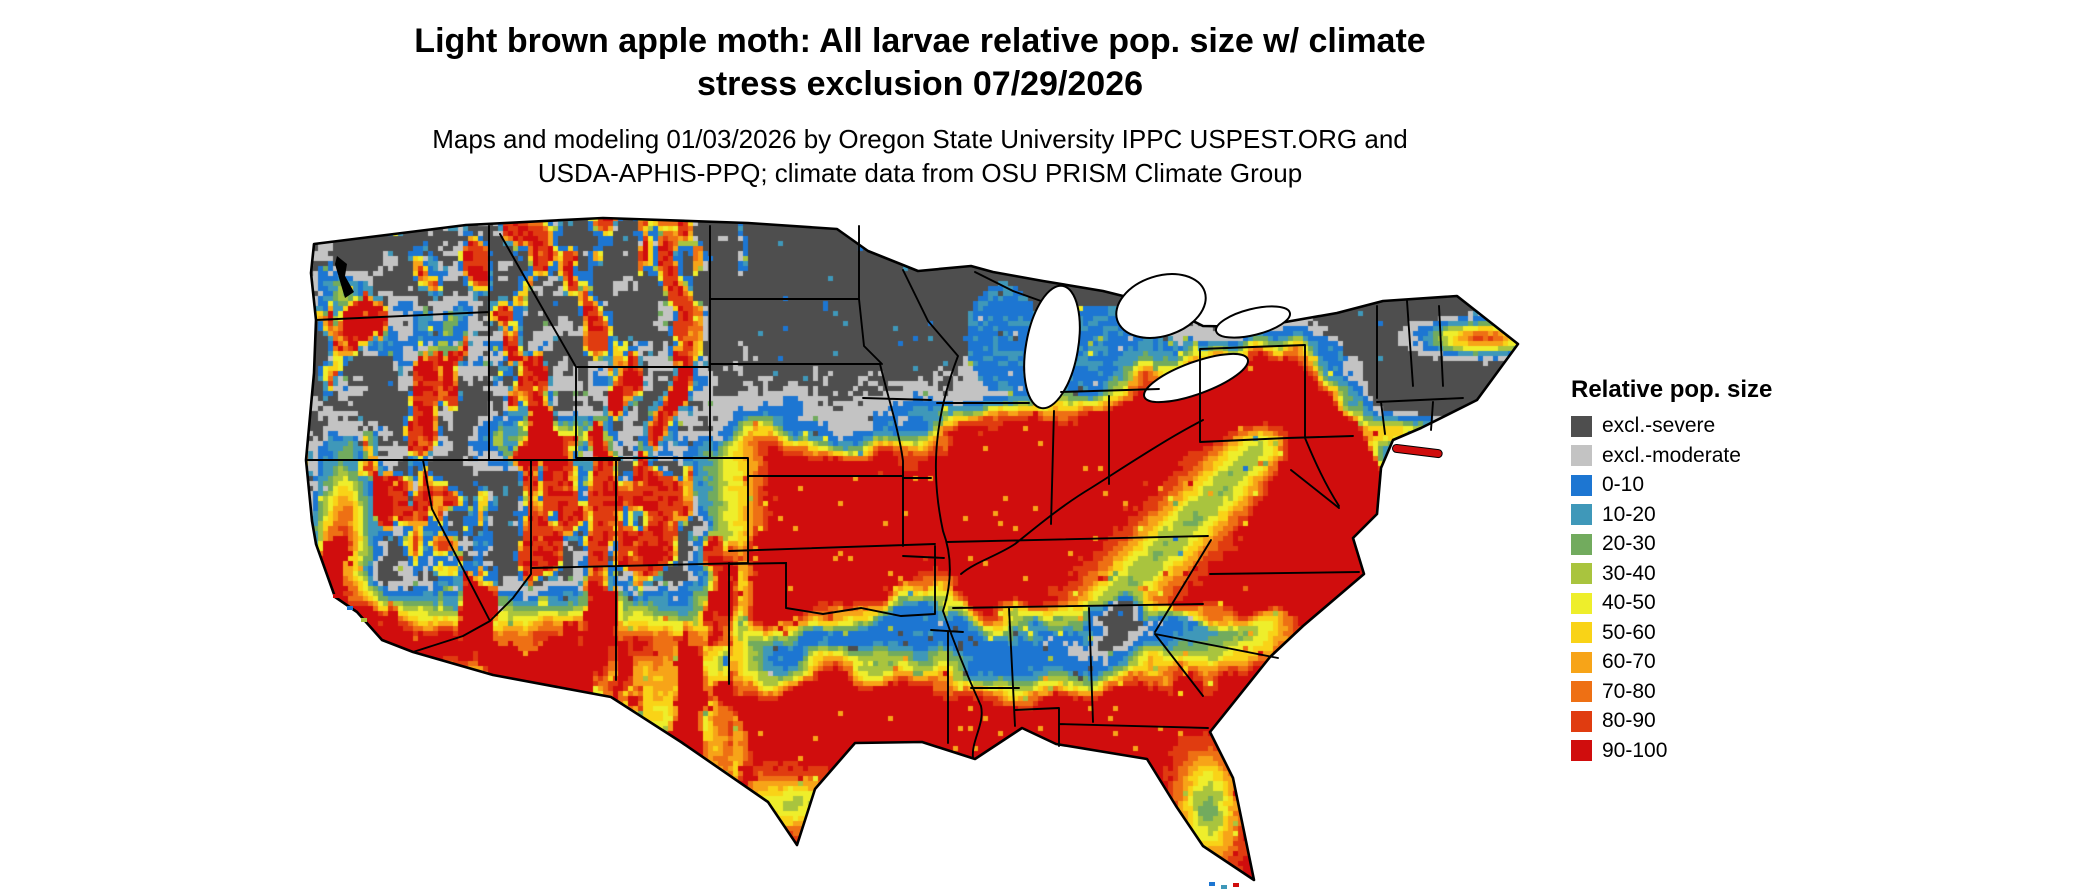  I want to click on state-borders-east, so click(1205, 523).